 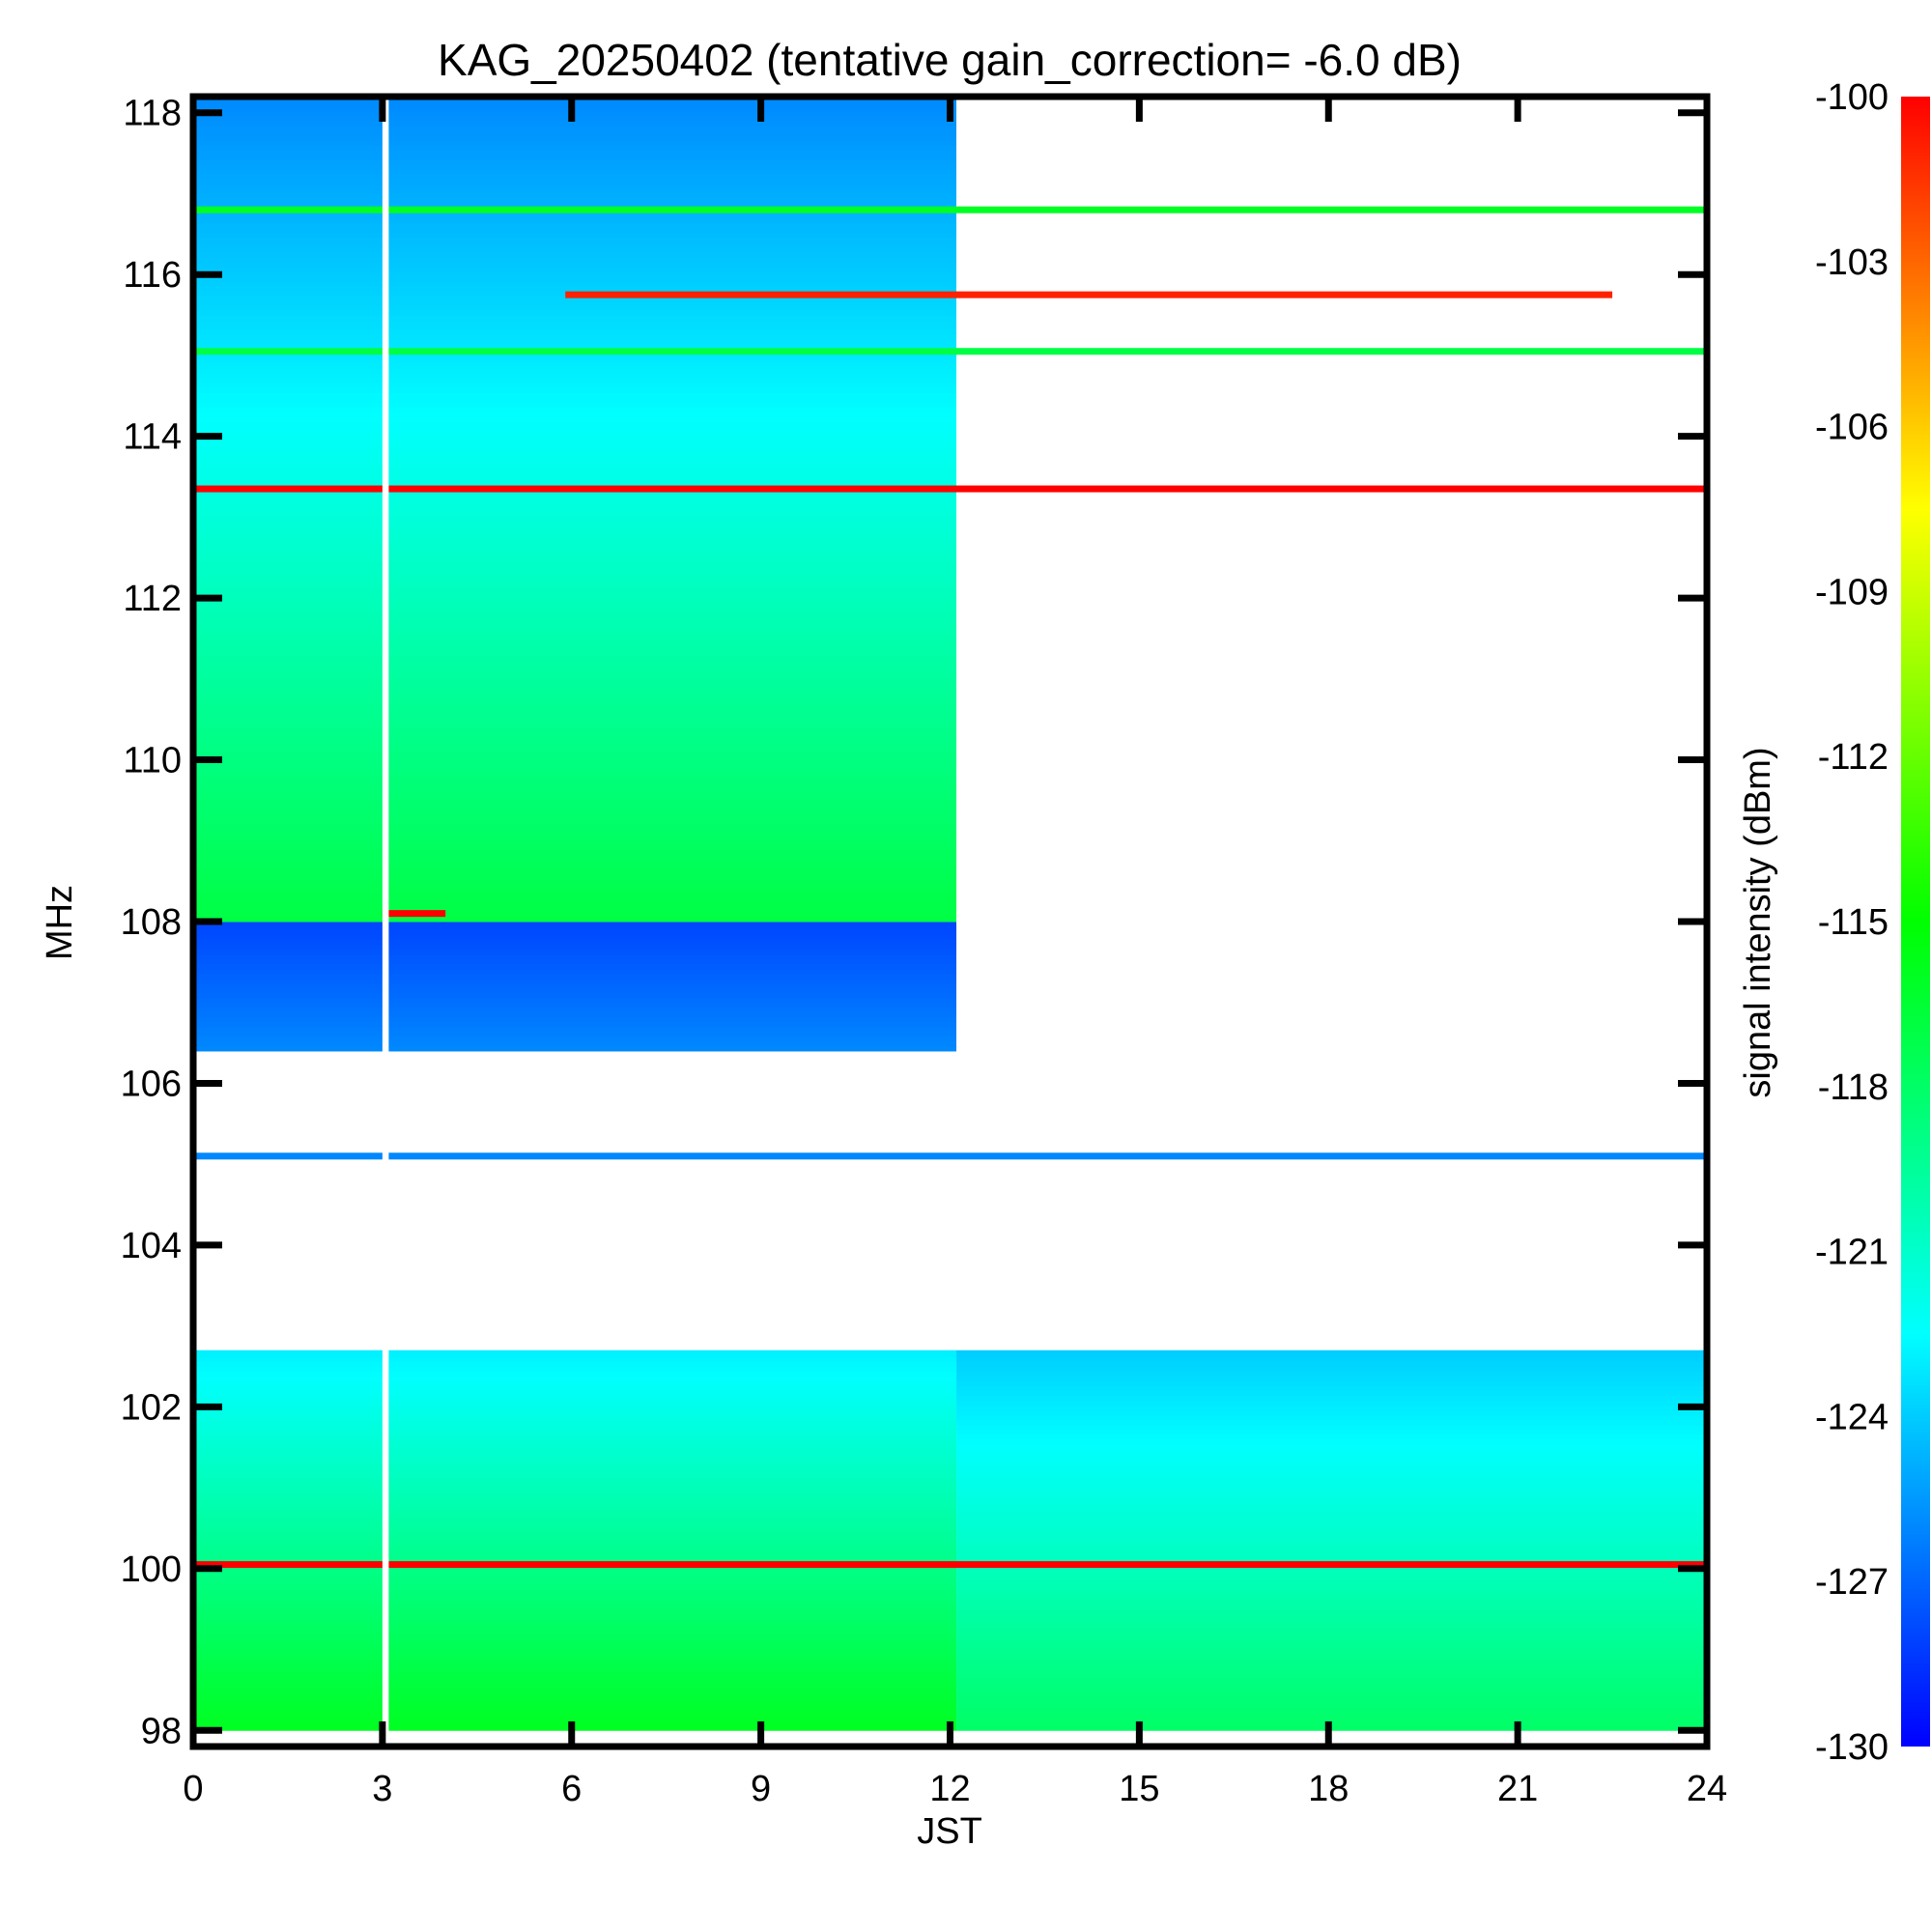 What do you see at coordinates (571, 1789) in the screenshot?
I see `x-tick-label-2: 6` at bounding box center [571, 1789].